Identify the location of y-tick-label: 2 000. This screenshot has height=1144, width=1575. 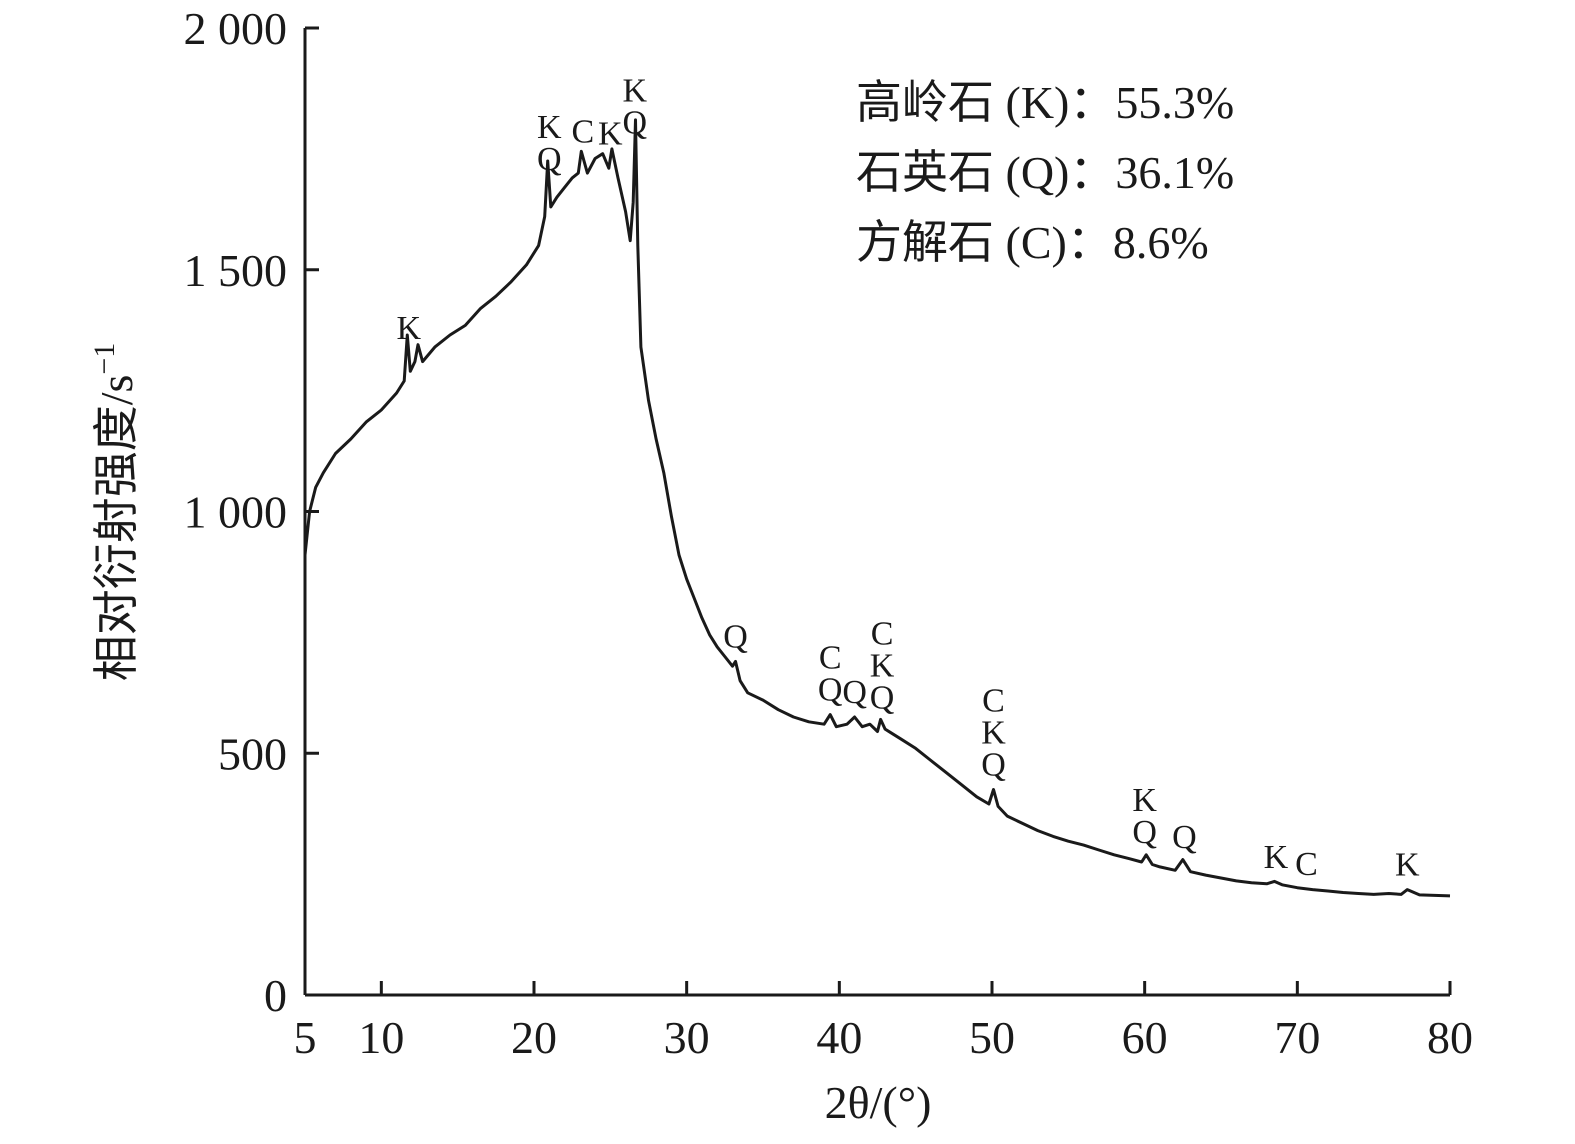
(236, 28).